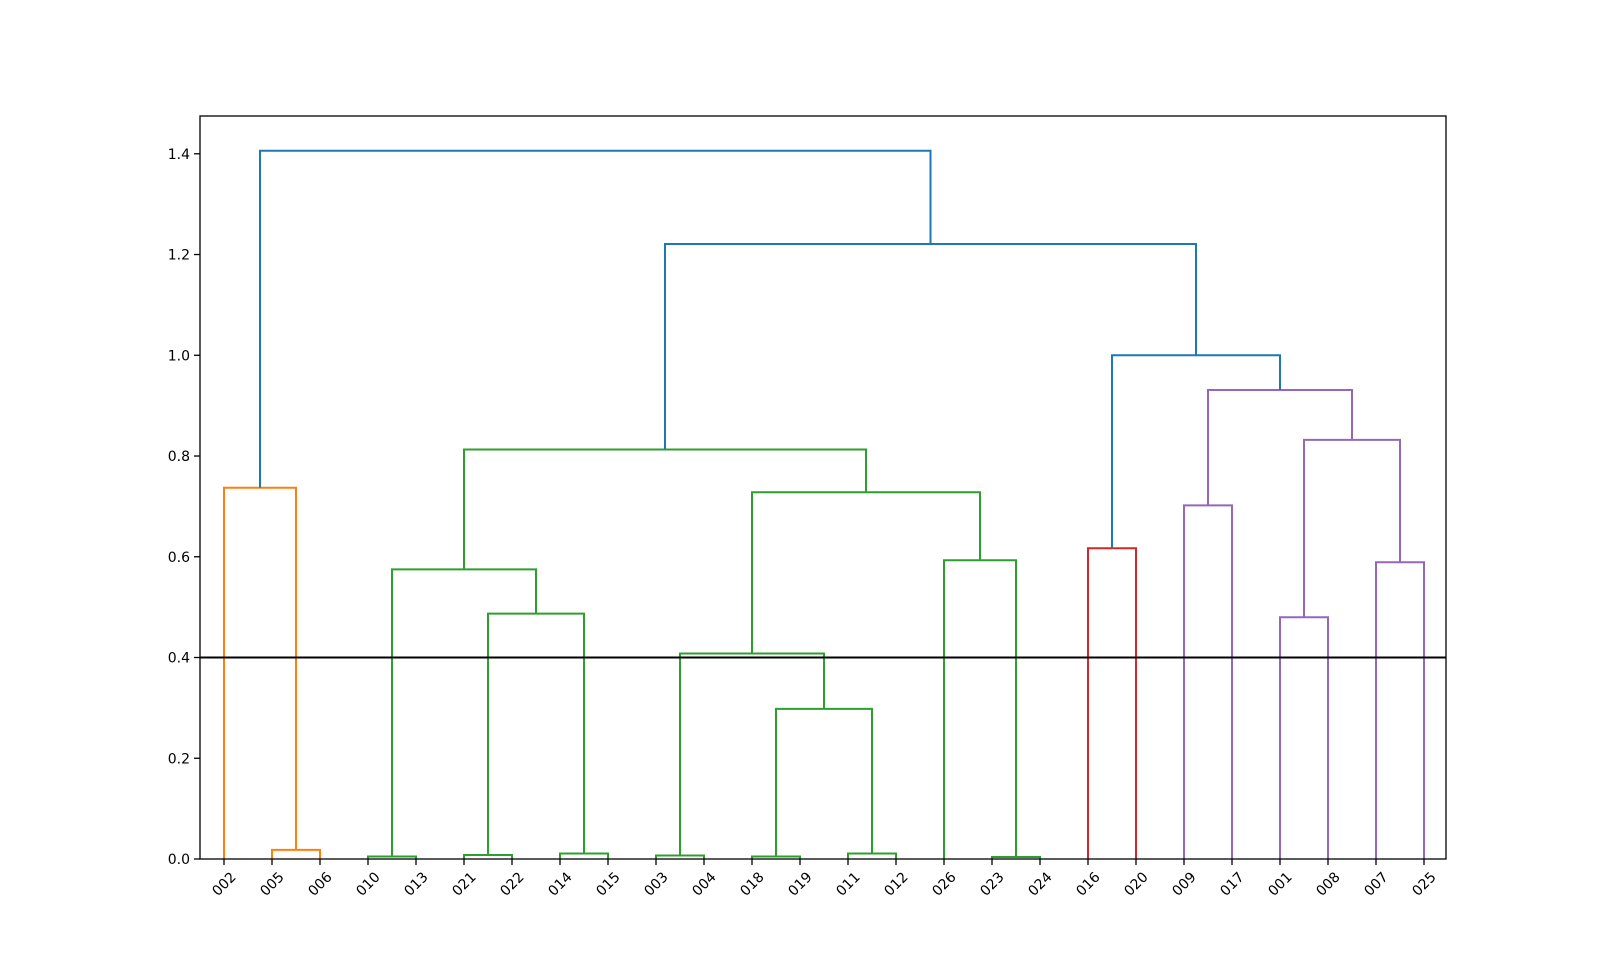 The image size is (1600, 960). I want to click on leaf-label: 008, so click(1328, 884).